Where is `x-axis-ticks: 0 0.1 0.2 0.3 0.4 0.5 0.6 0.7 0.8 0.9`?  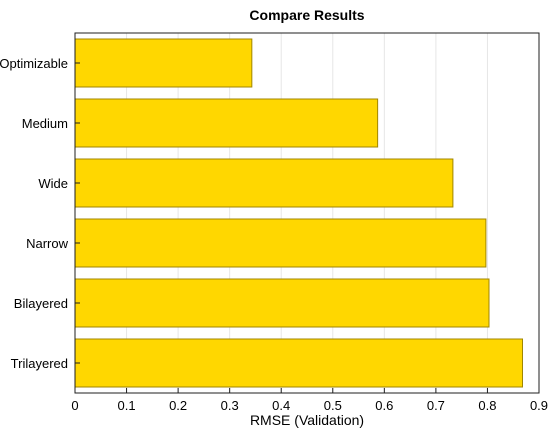 x-axis-ticks: 0 0.1 0.2 0.3 0.4 0.5 0.6 0.7 0.8 0.9 is located at coordinates (309, 400).